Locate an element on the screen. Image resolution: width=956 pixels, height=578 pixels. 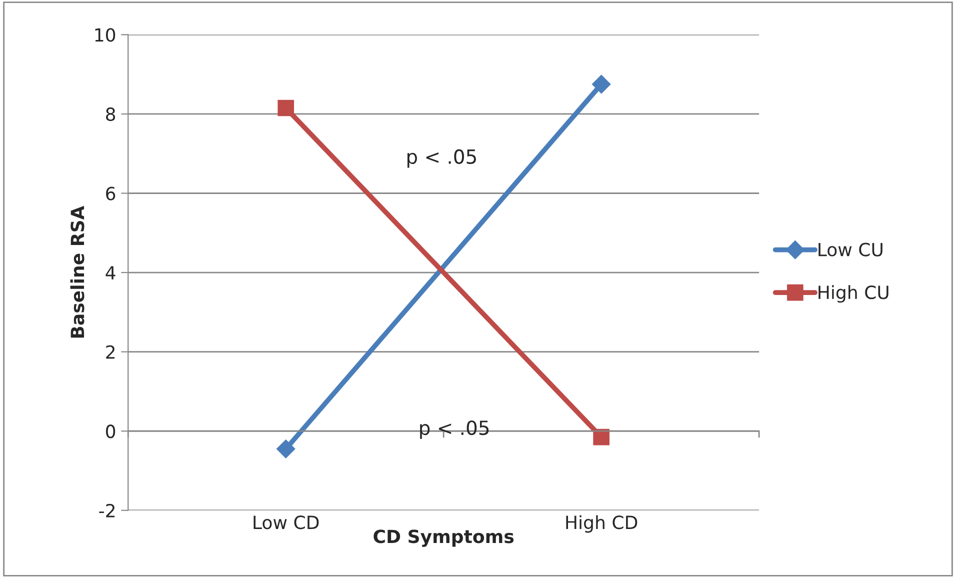
x-tick-label: High CD is located at coordinates (602, 524).